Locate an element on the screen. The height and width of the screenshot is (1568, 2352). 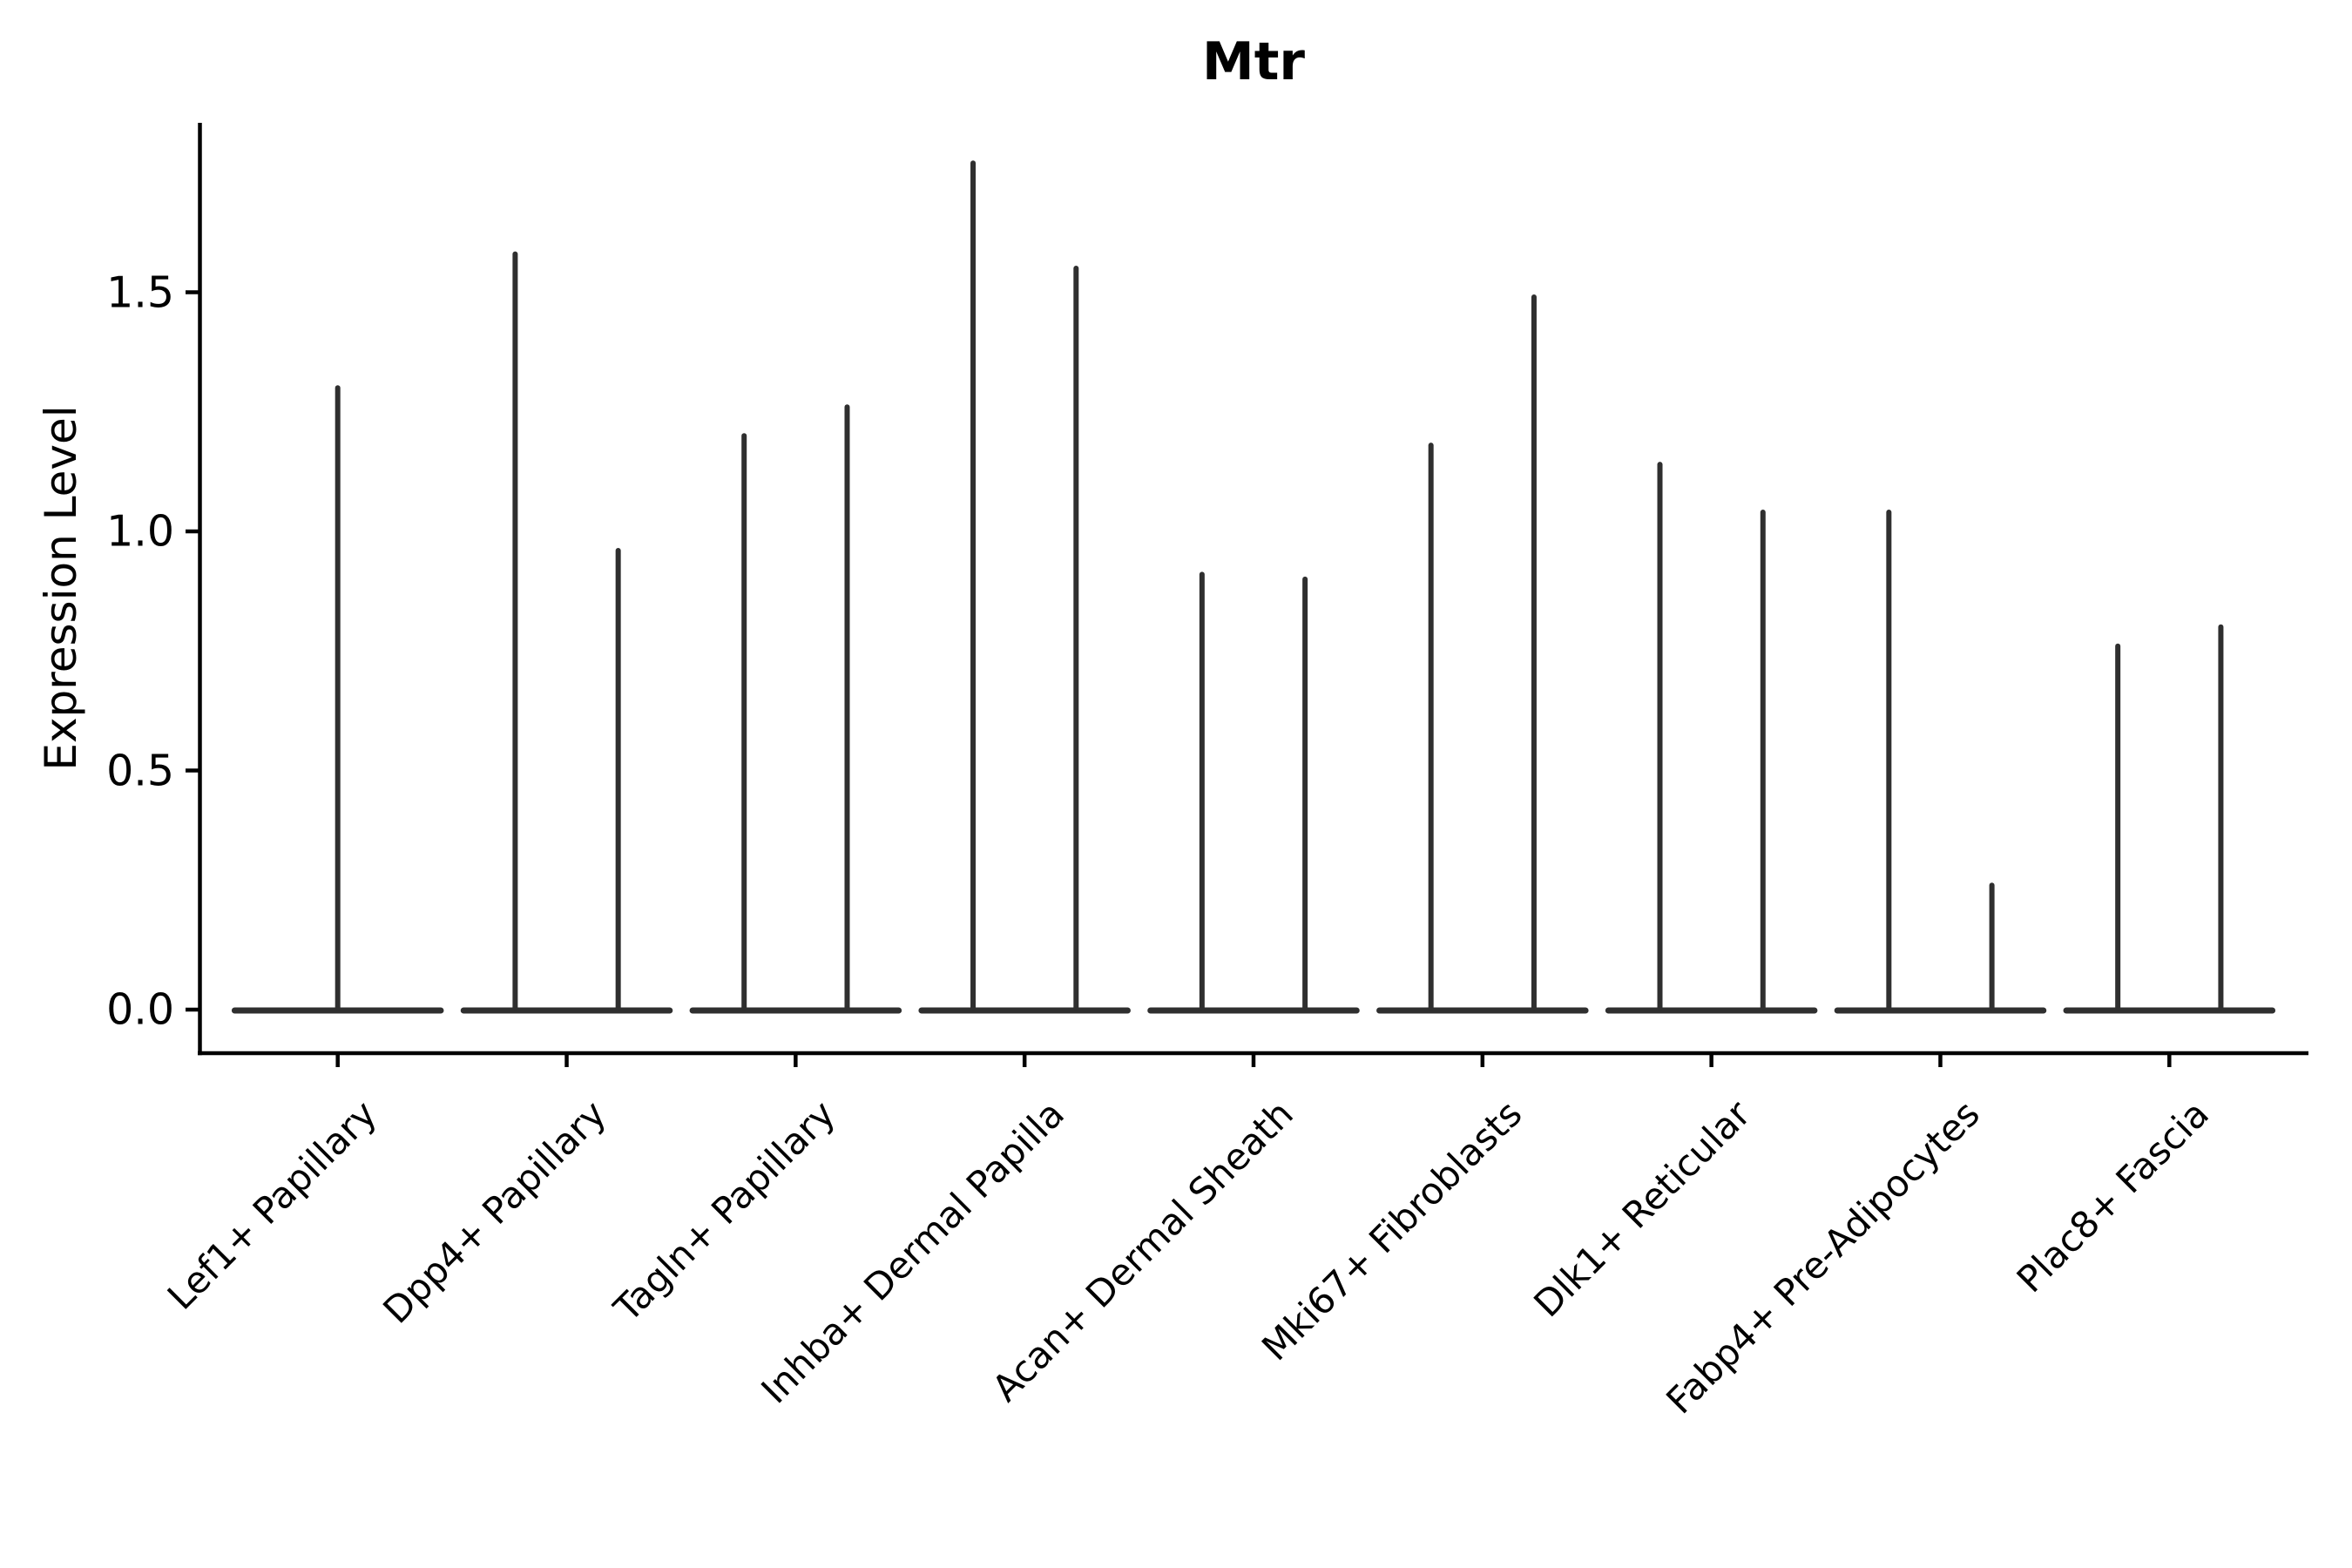
chart-title: Mtr is located at coordinates (1253, 61).